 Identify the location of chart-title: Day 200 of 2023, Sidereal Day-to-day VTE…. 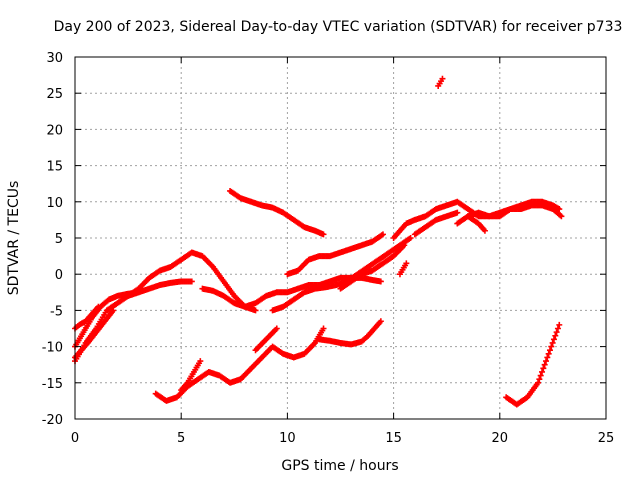
(338, 27).